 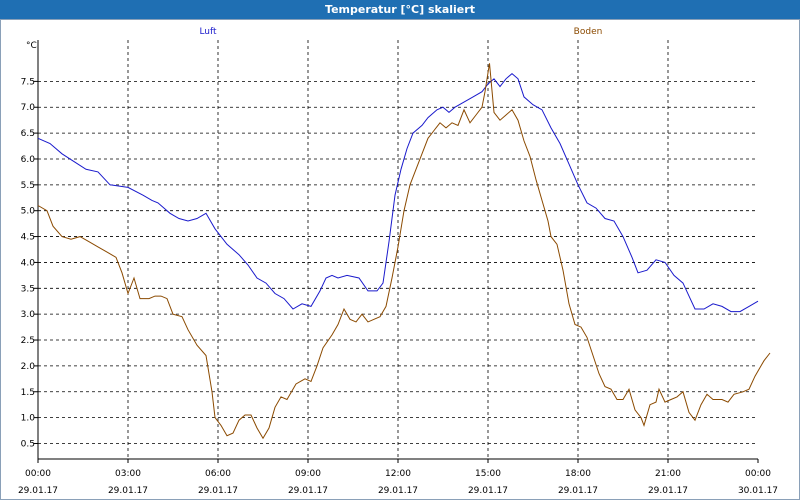 I want to click on x-tick-time: 21:00, so click(x=668, y=474).